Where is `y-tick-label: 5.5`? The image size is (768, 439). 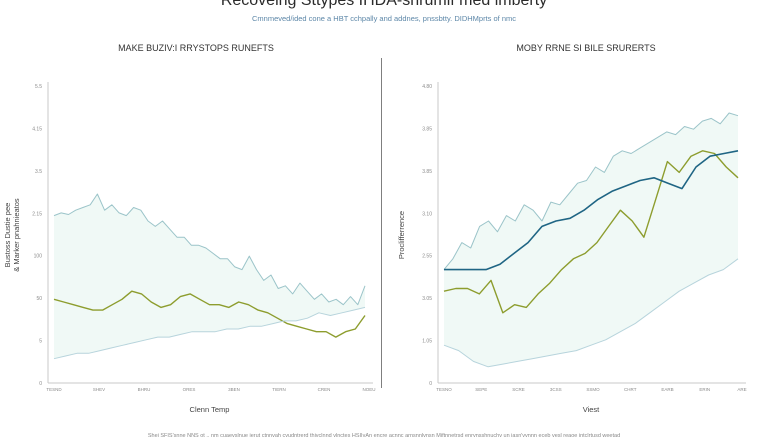
y-tick-label: 5.5 is located at coordinates (38, 87).